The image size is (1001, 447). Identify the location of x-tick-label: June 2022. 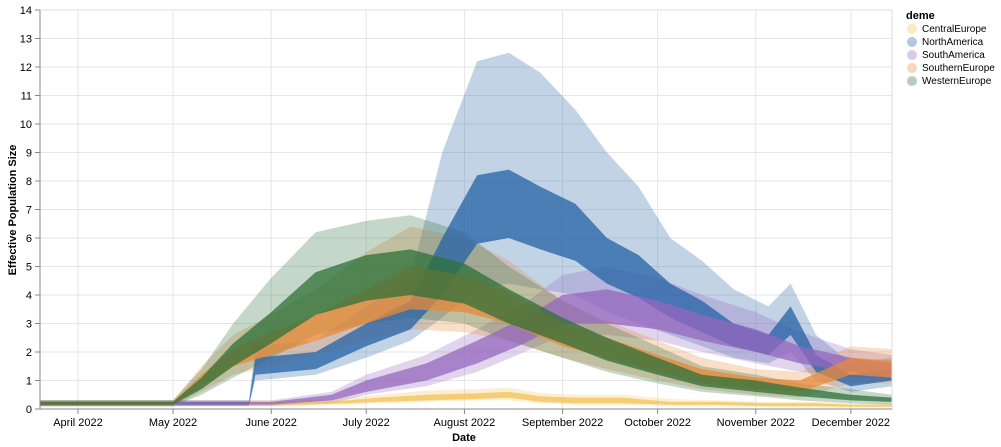
(271, 423).